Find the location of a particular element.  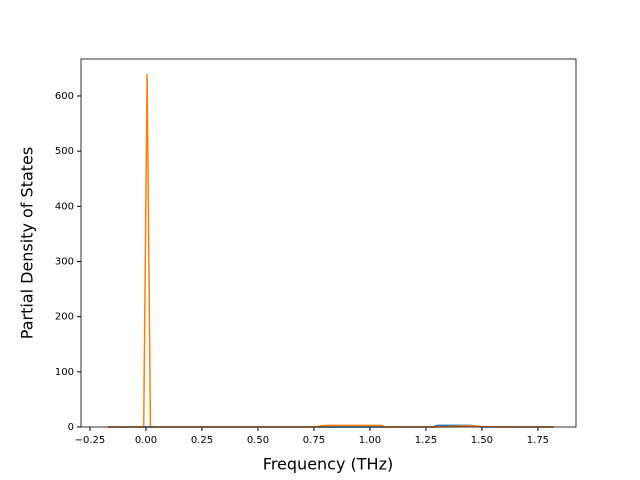

x-tick-label: 0.75 is located at coordinates (314, 440).